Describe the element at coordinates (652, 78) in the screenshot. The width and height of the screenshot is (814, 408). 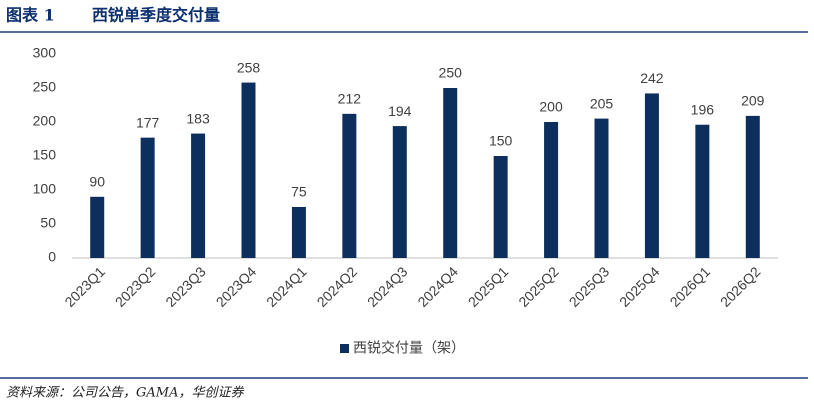
I see `data-label: 242` at that location.